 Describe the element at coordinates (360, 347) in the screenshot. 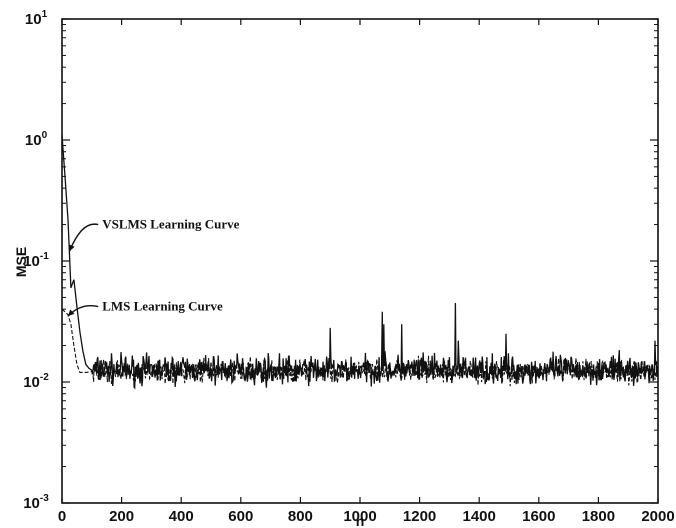

I see `series-dashed-line` at that location.